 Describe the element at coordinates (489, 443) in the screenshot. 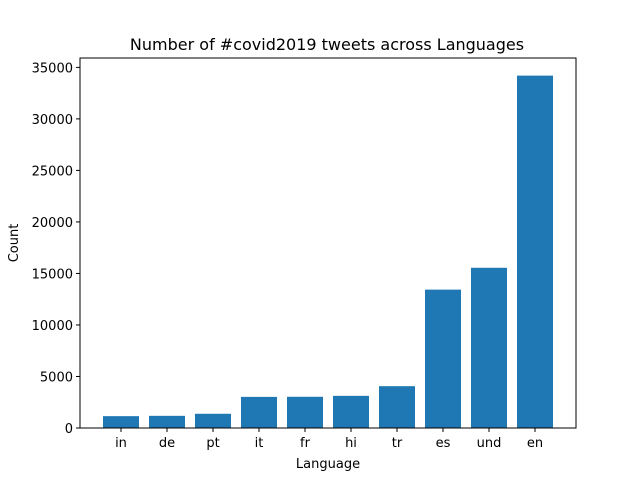

I see `x-tick-label-und: und` at that location.